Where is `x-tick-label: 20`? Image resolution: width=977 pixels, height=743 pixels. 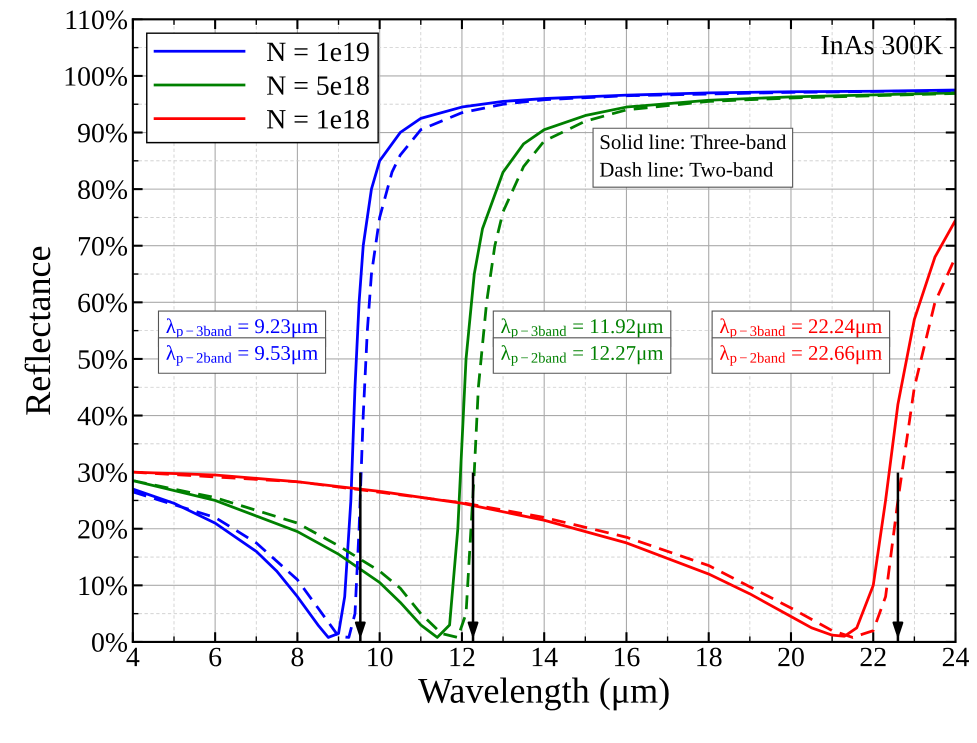
x-tick-label: 20 is located at coordinates (791, 657).